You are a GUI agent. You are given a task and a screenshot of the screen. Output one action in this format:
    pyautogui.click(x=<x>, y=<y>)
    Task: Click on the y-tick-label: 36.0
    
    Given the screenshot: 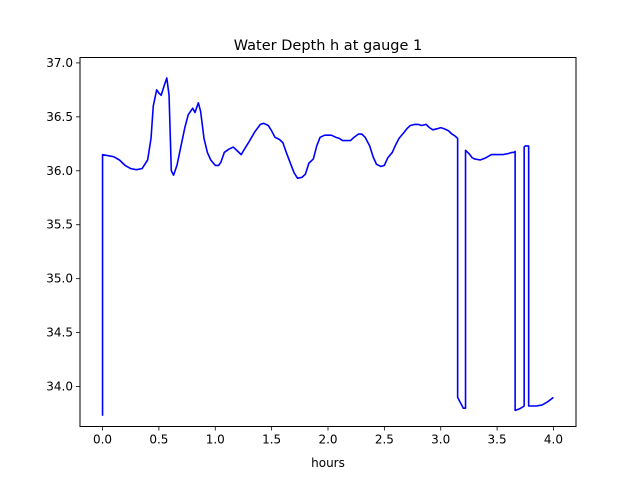 What is the action you would take?
    pyautogui.click(x=59, y=171)
    